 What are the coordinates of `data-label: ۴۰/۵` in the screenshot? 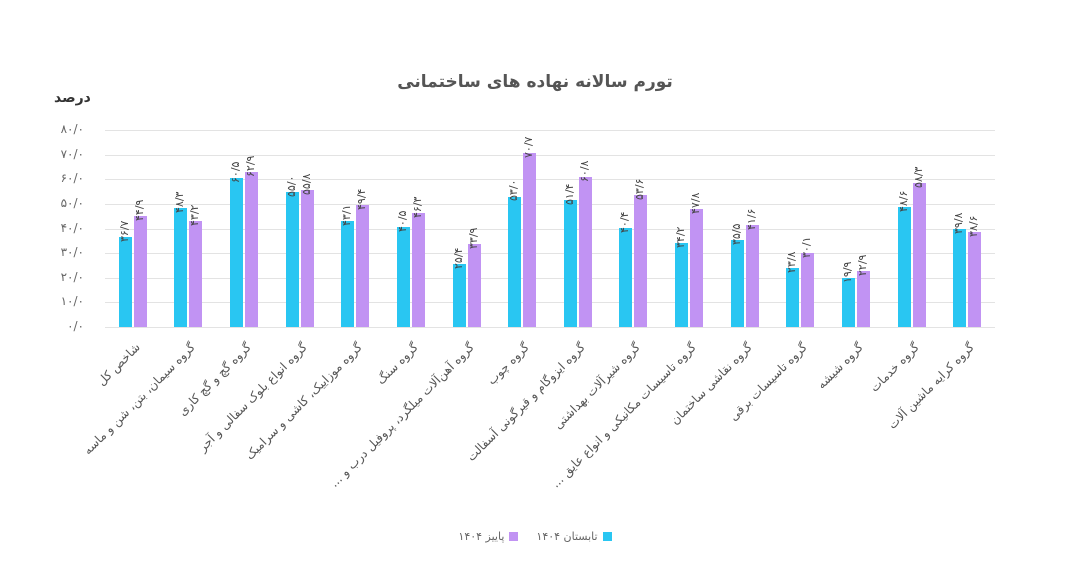 It's located at (402, 221).